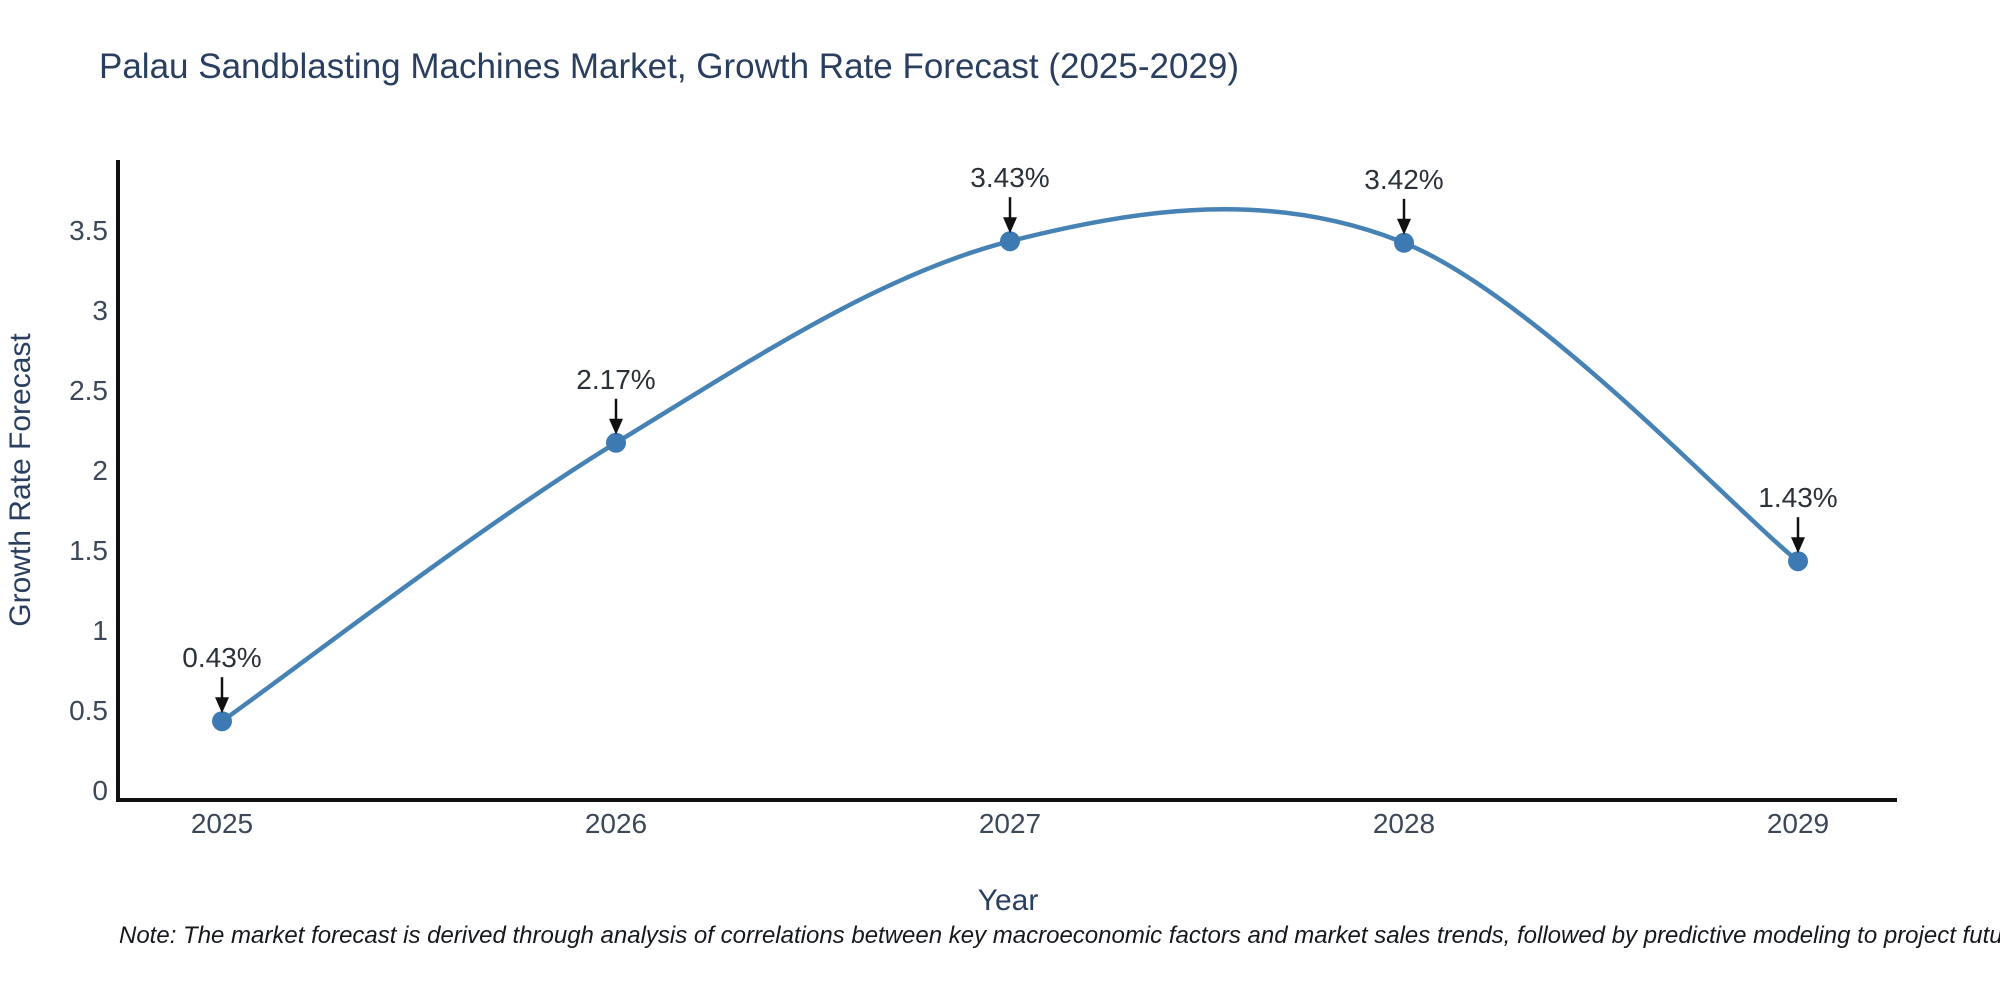 This screenshot has height=1000, width=2000. What do you see at coordinates (88, 710) in the screenshot?
I see `y-tick-label: 0.5` at bounding box center [88, 710].